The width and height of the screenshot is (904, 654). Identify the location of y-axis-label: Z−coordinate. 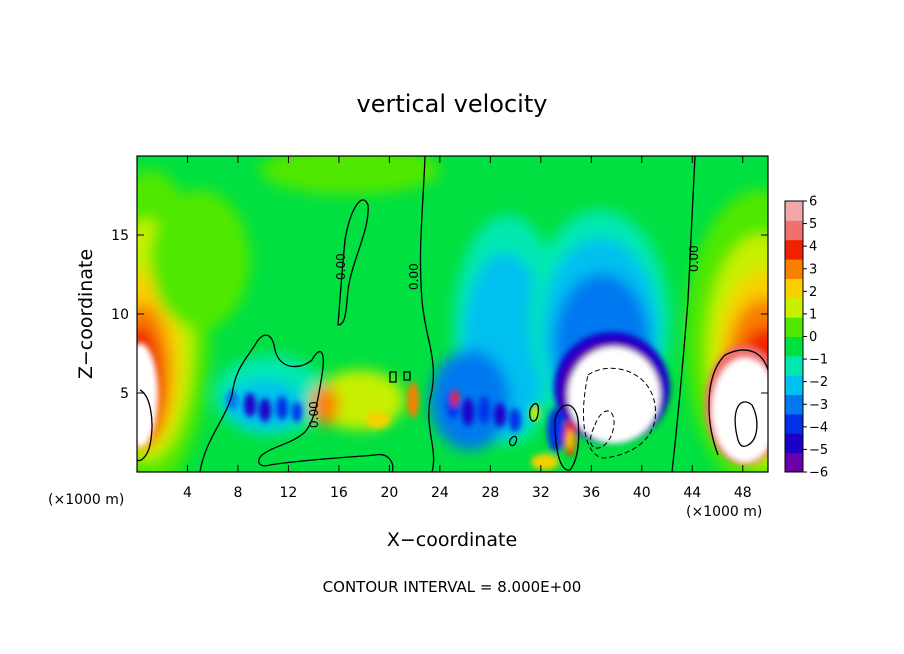
(86, 314).